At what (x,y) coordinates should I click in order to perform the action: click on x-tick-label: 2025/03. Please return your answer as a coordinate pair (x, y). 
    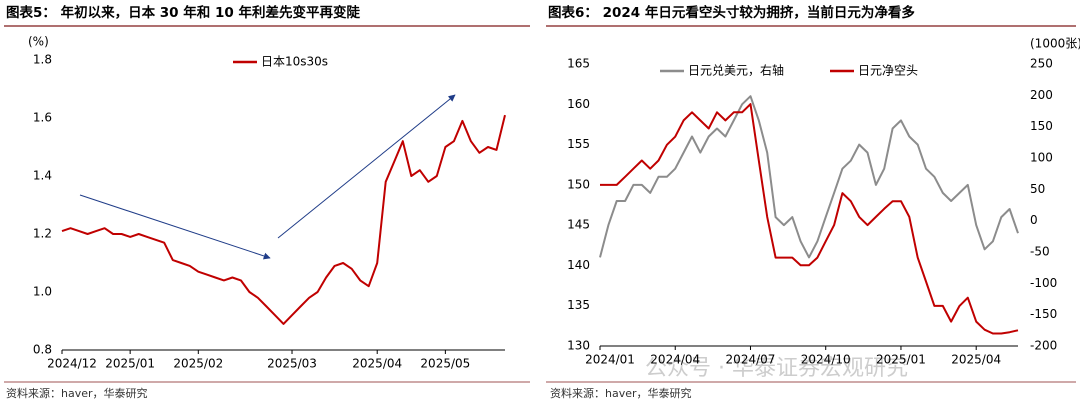
    Looking at the image, I should click on (292, 364).